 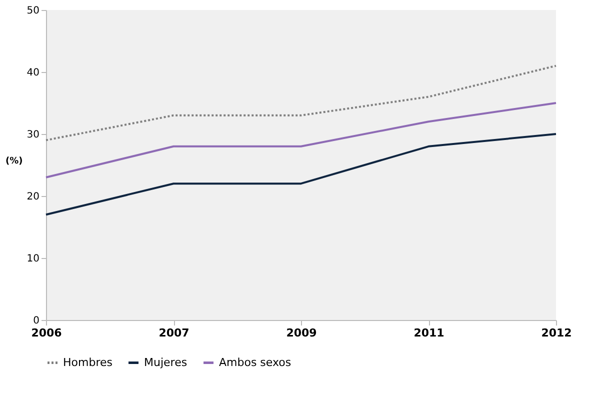 I want to click on y-tick-label: 40, so click(x=33, y=73).